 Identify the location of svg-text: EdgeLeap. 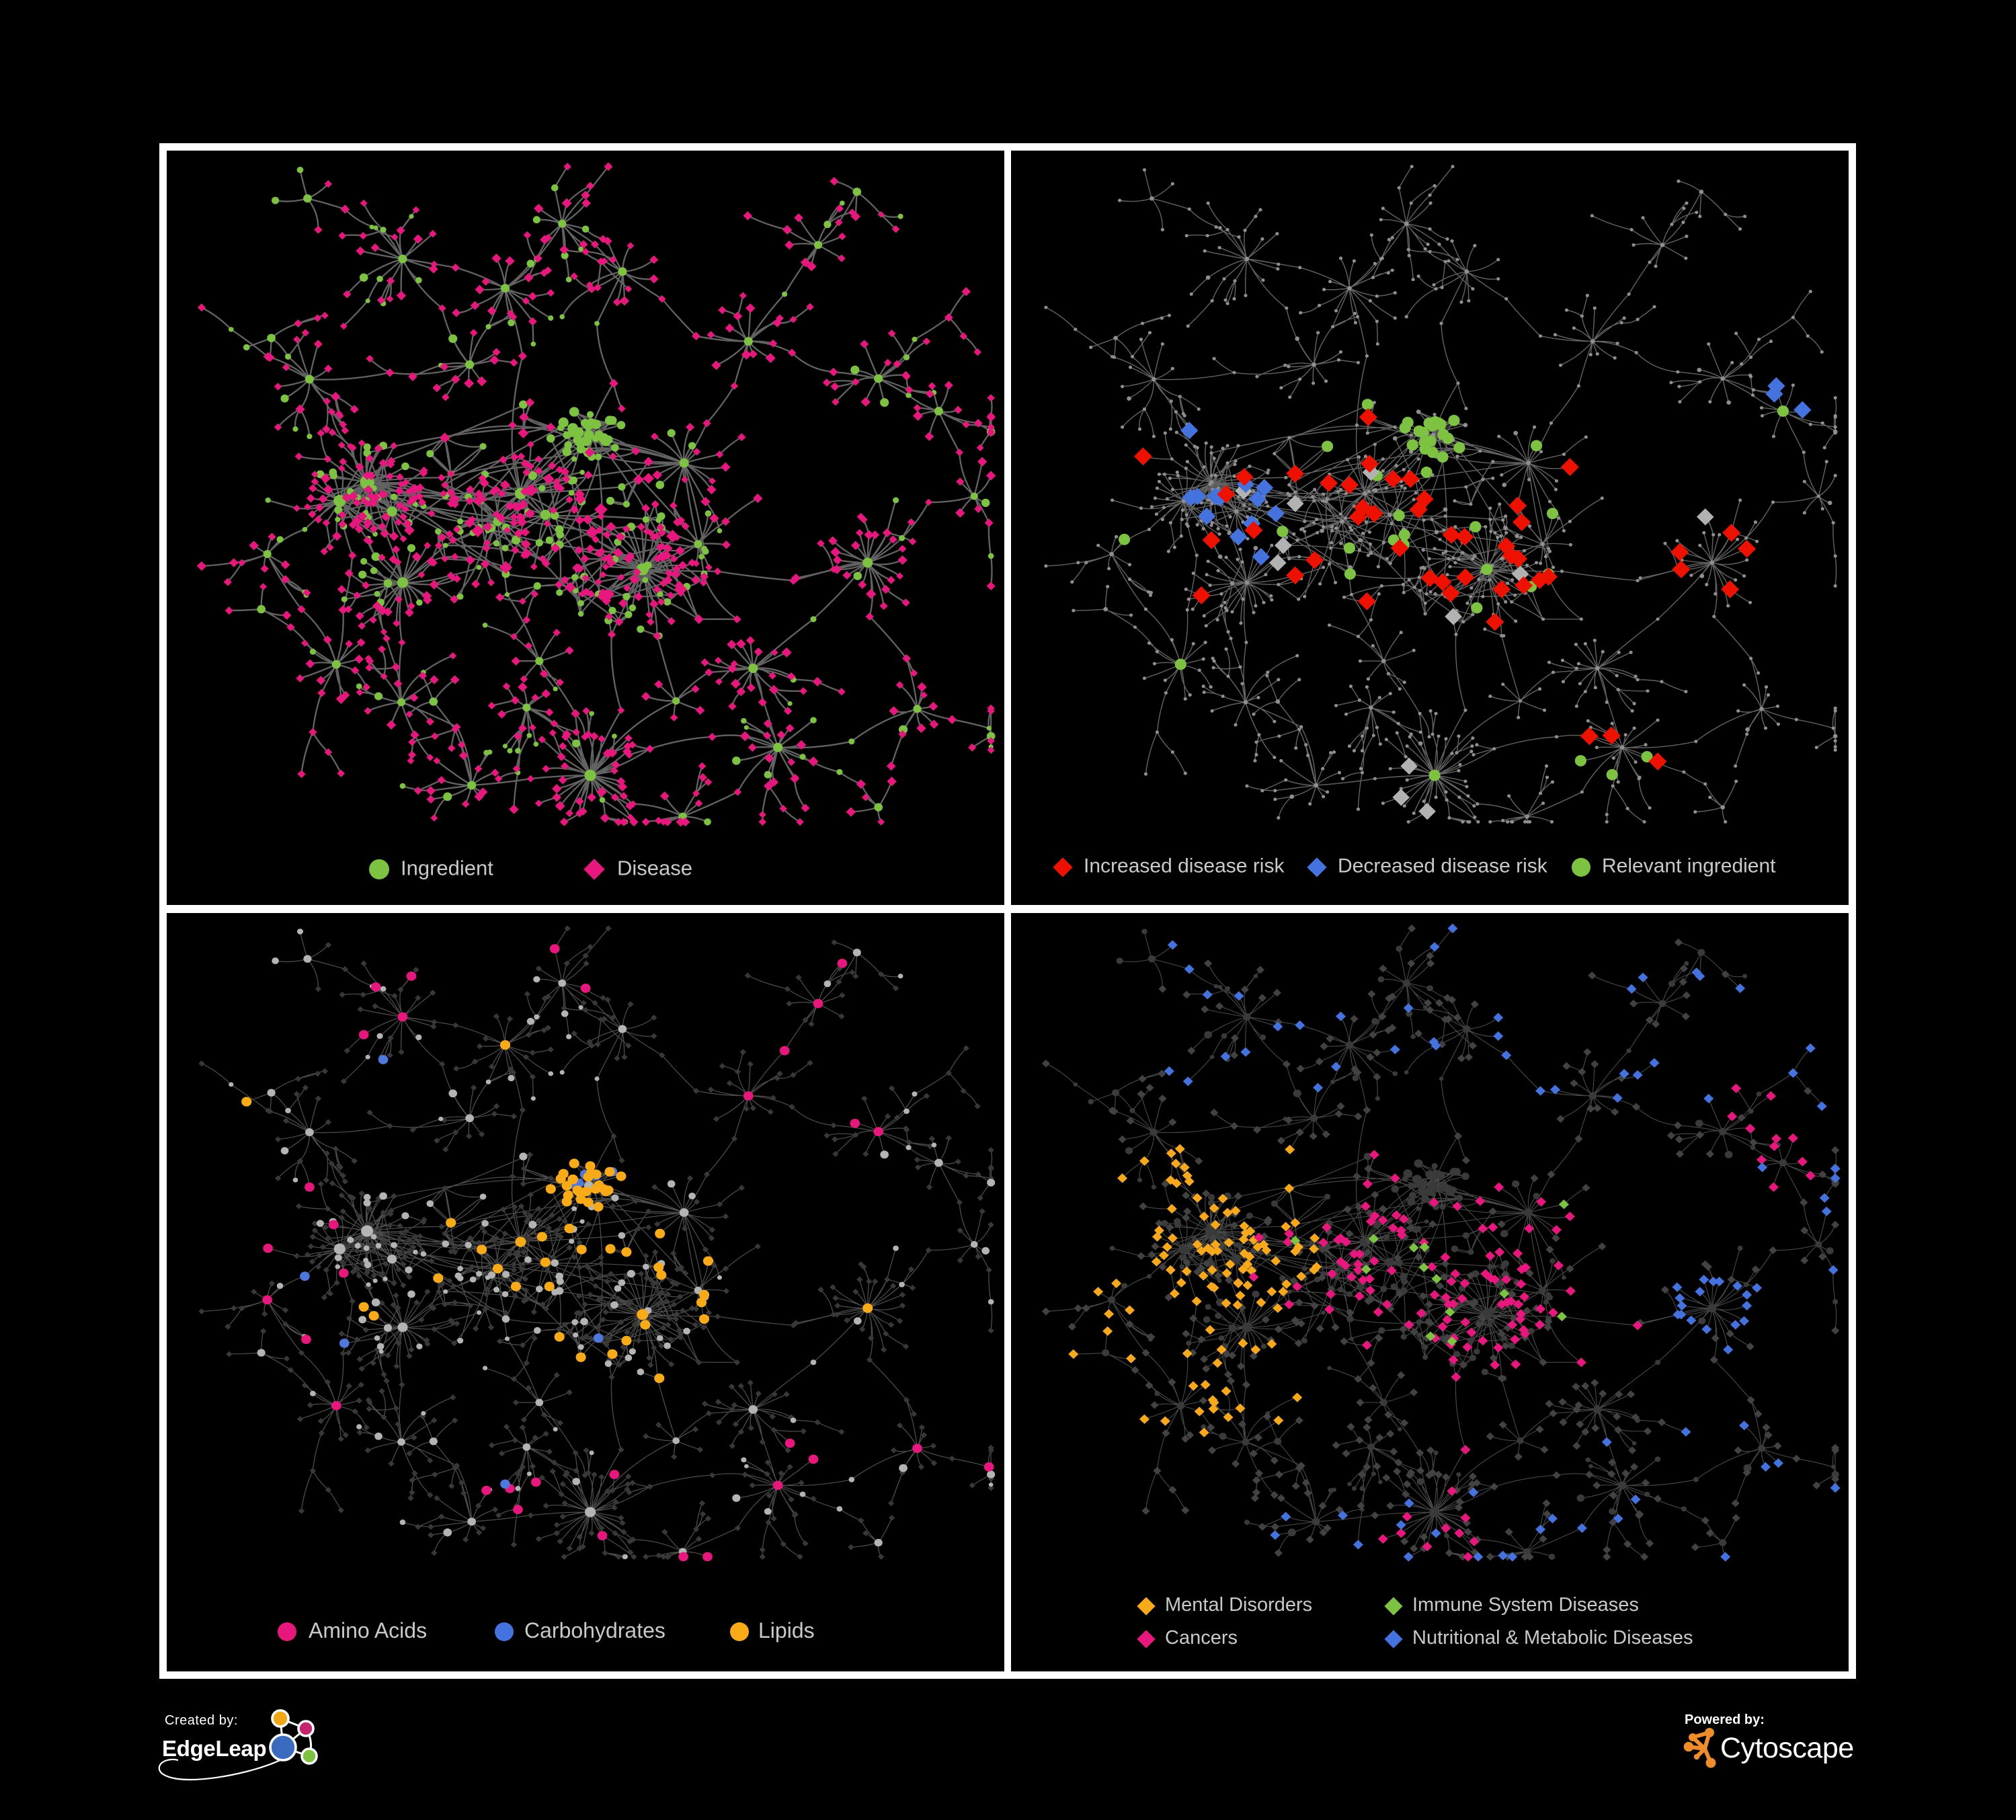
(214, 1748).